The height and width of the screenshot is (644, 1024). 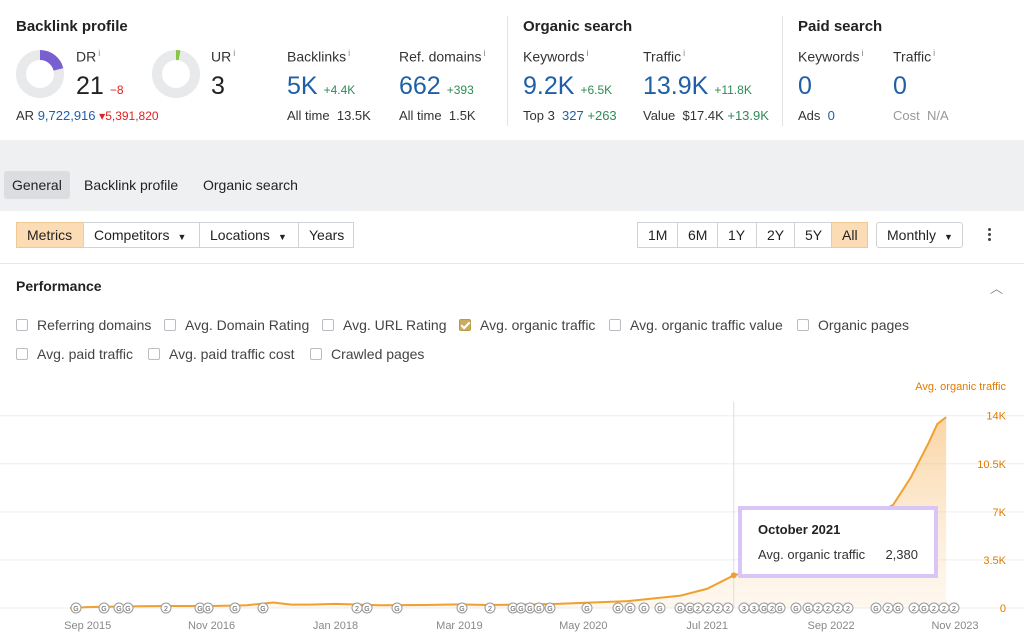 I want to click on ref-domains-value: 662 +393, so click(x=436, y=86).